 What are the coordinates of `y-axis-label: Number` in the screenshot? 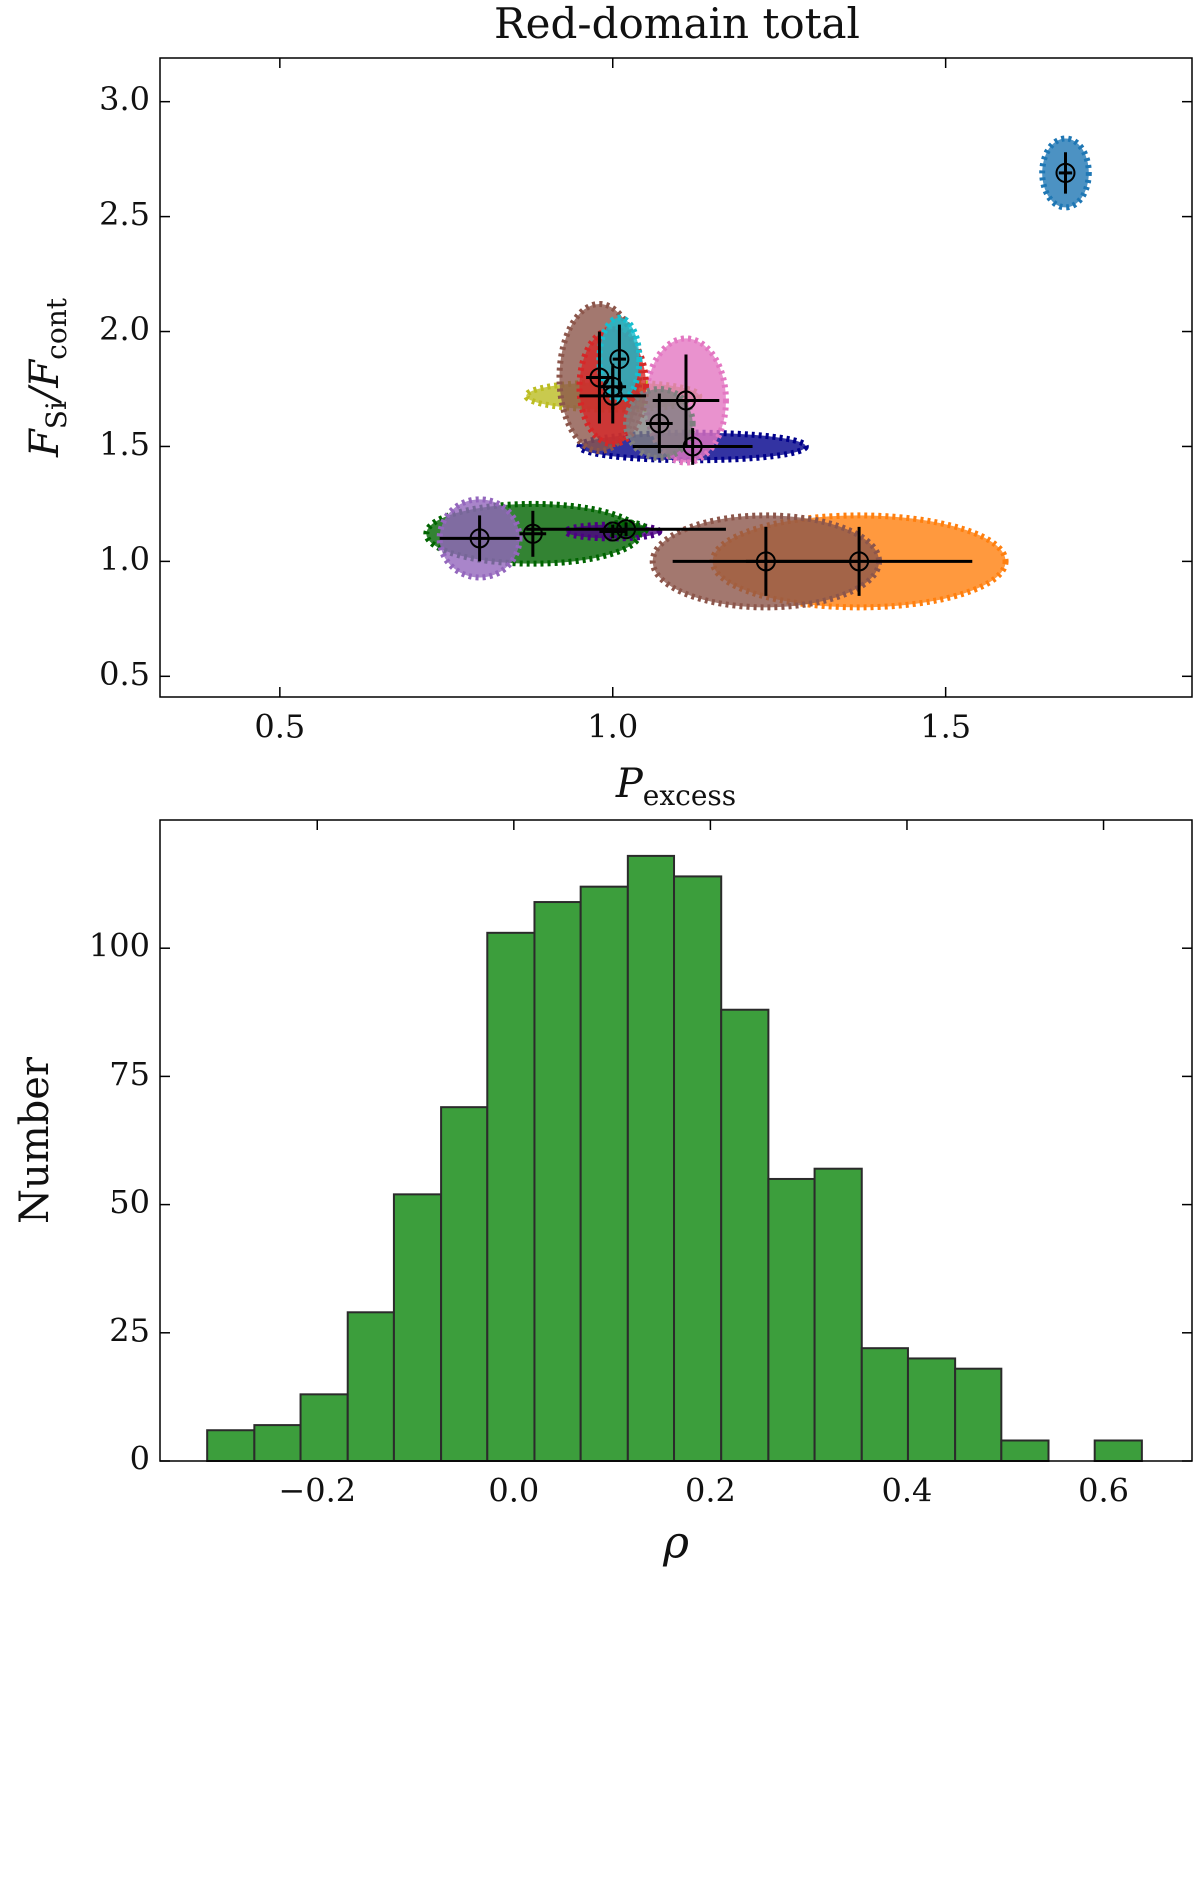 It's located at (35, 1140).